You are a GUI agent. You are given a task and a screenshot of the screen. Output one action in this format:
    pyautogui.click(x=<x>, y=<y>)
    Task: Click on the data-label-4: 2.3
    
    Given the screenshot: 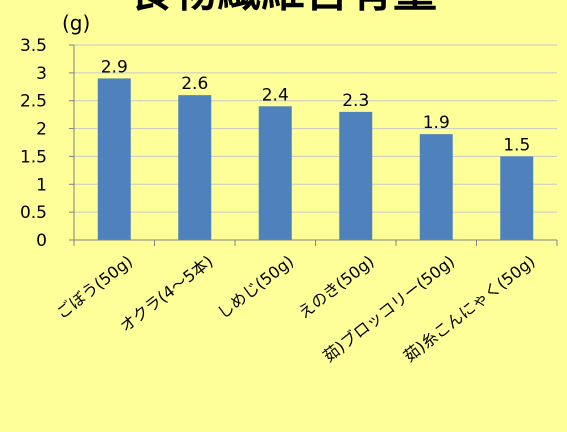 What is the action you would take?
    pyautogui.click(x=355, y=101)
    